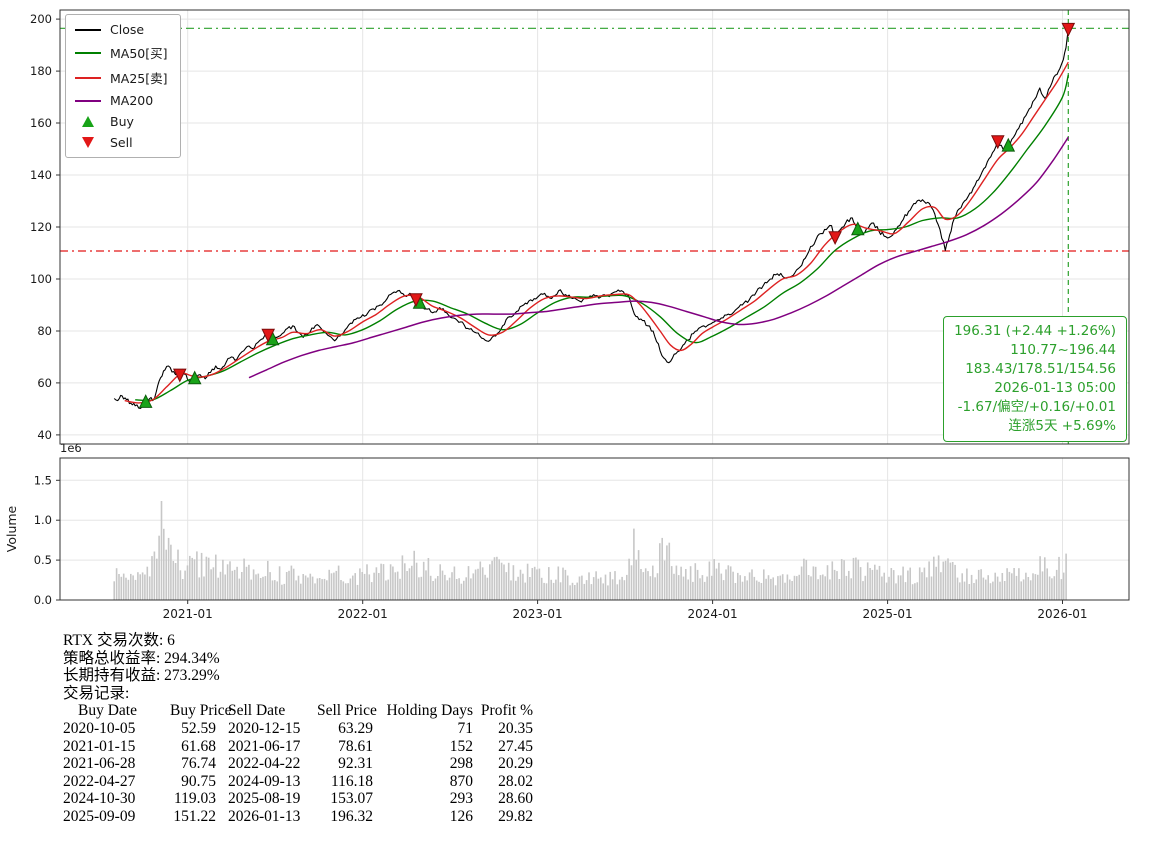 Image resolution: width=1152 pixels, height=849 pixels. What do you see at coordinates (194, 816) in the screenshot?
I see `trade-table-cell: 151.22` at bounding box center [194, 816].